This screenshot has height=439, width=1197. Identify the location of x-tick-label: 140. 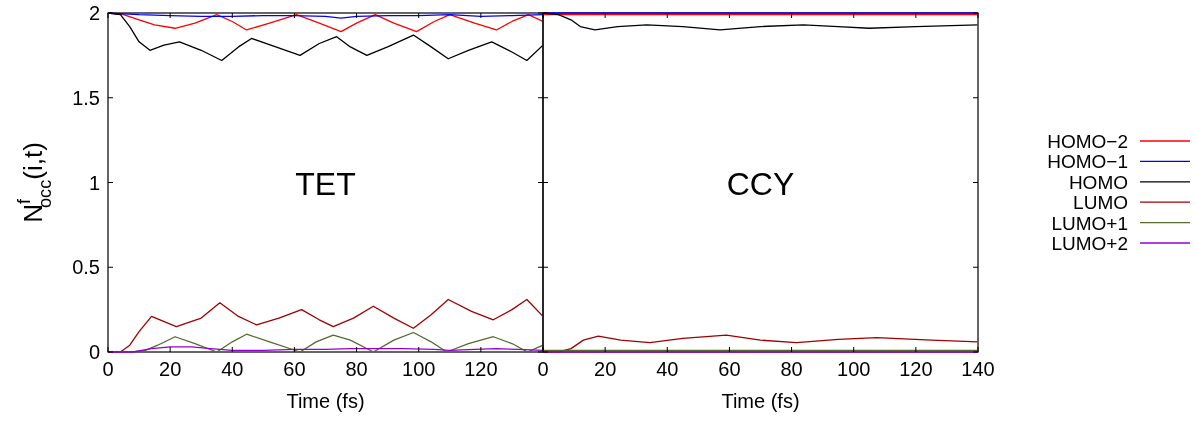
(978, 369).